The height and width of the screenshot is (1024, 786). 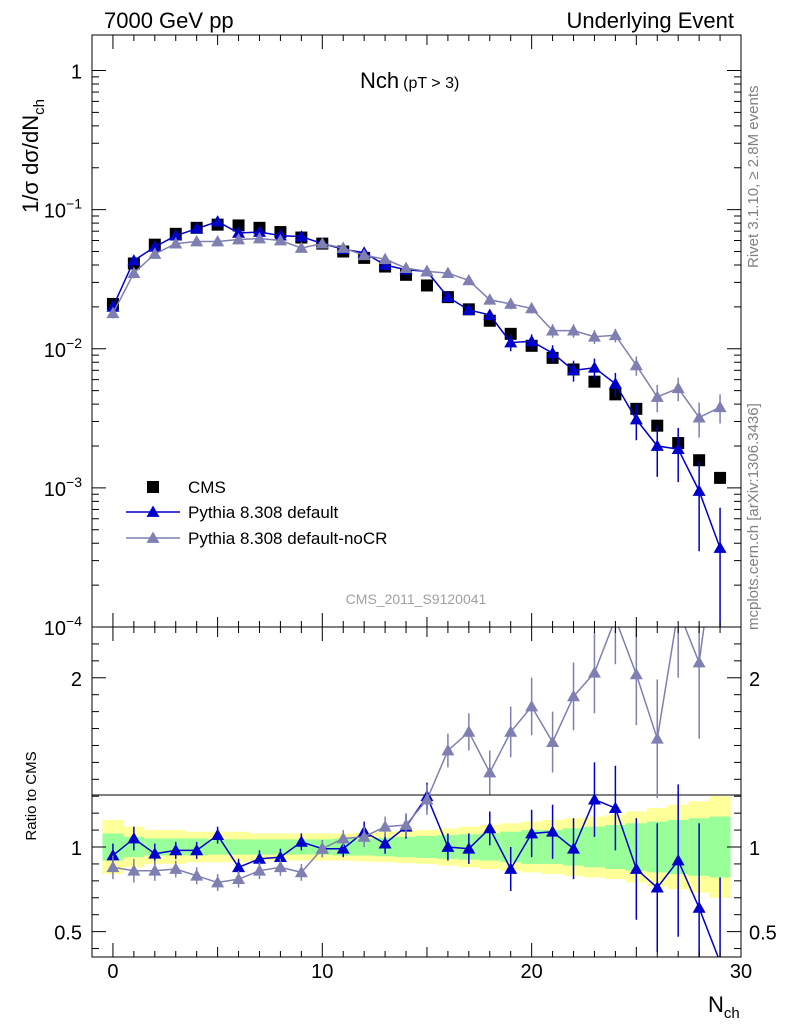 I want to click on legend-label: Pythia 8.308 default-noCR, so click(x=287, y=538).